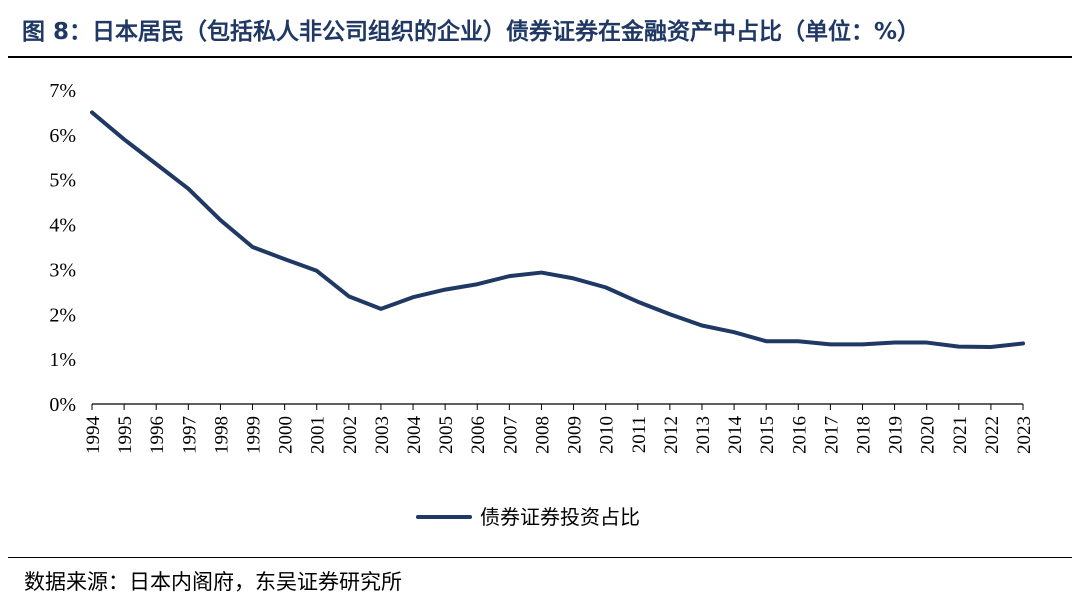 The height and width of the screenshot is (614, 1080). Describe the element at coordinates (928, 435) in the screenshot. I see `x-tick-label: 2020` at that location.